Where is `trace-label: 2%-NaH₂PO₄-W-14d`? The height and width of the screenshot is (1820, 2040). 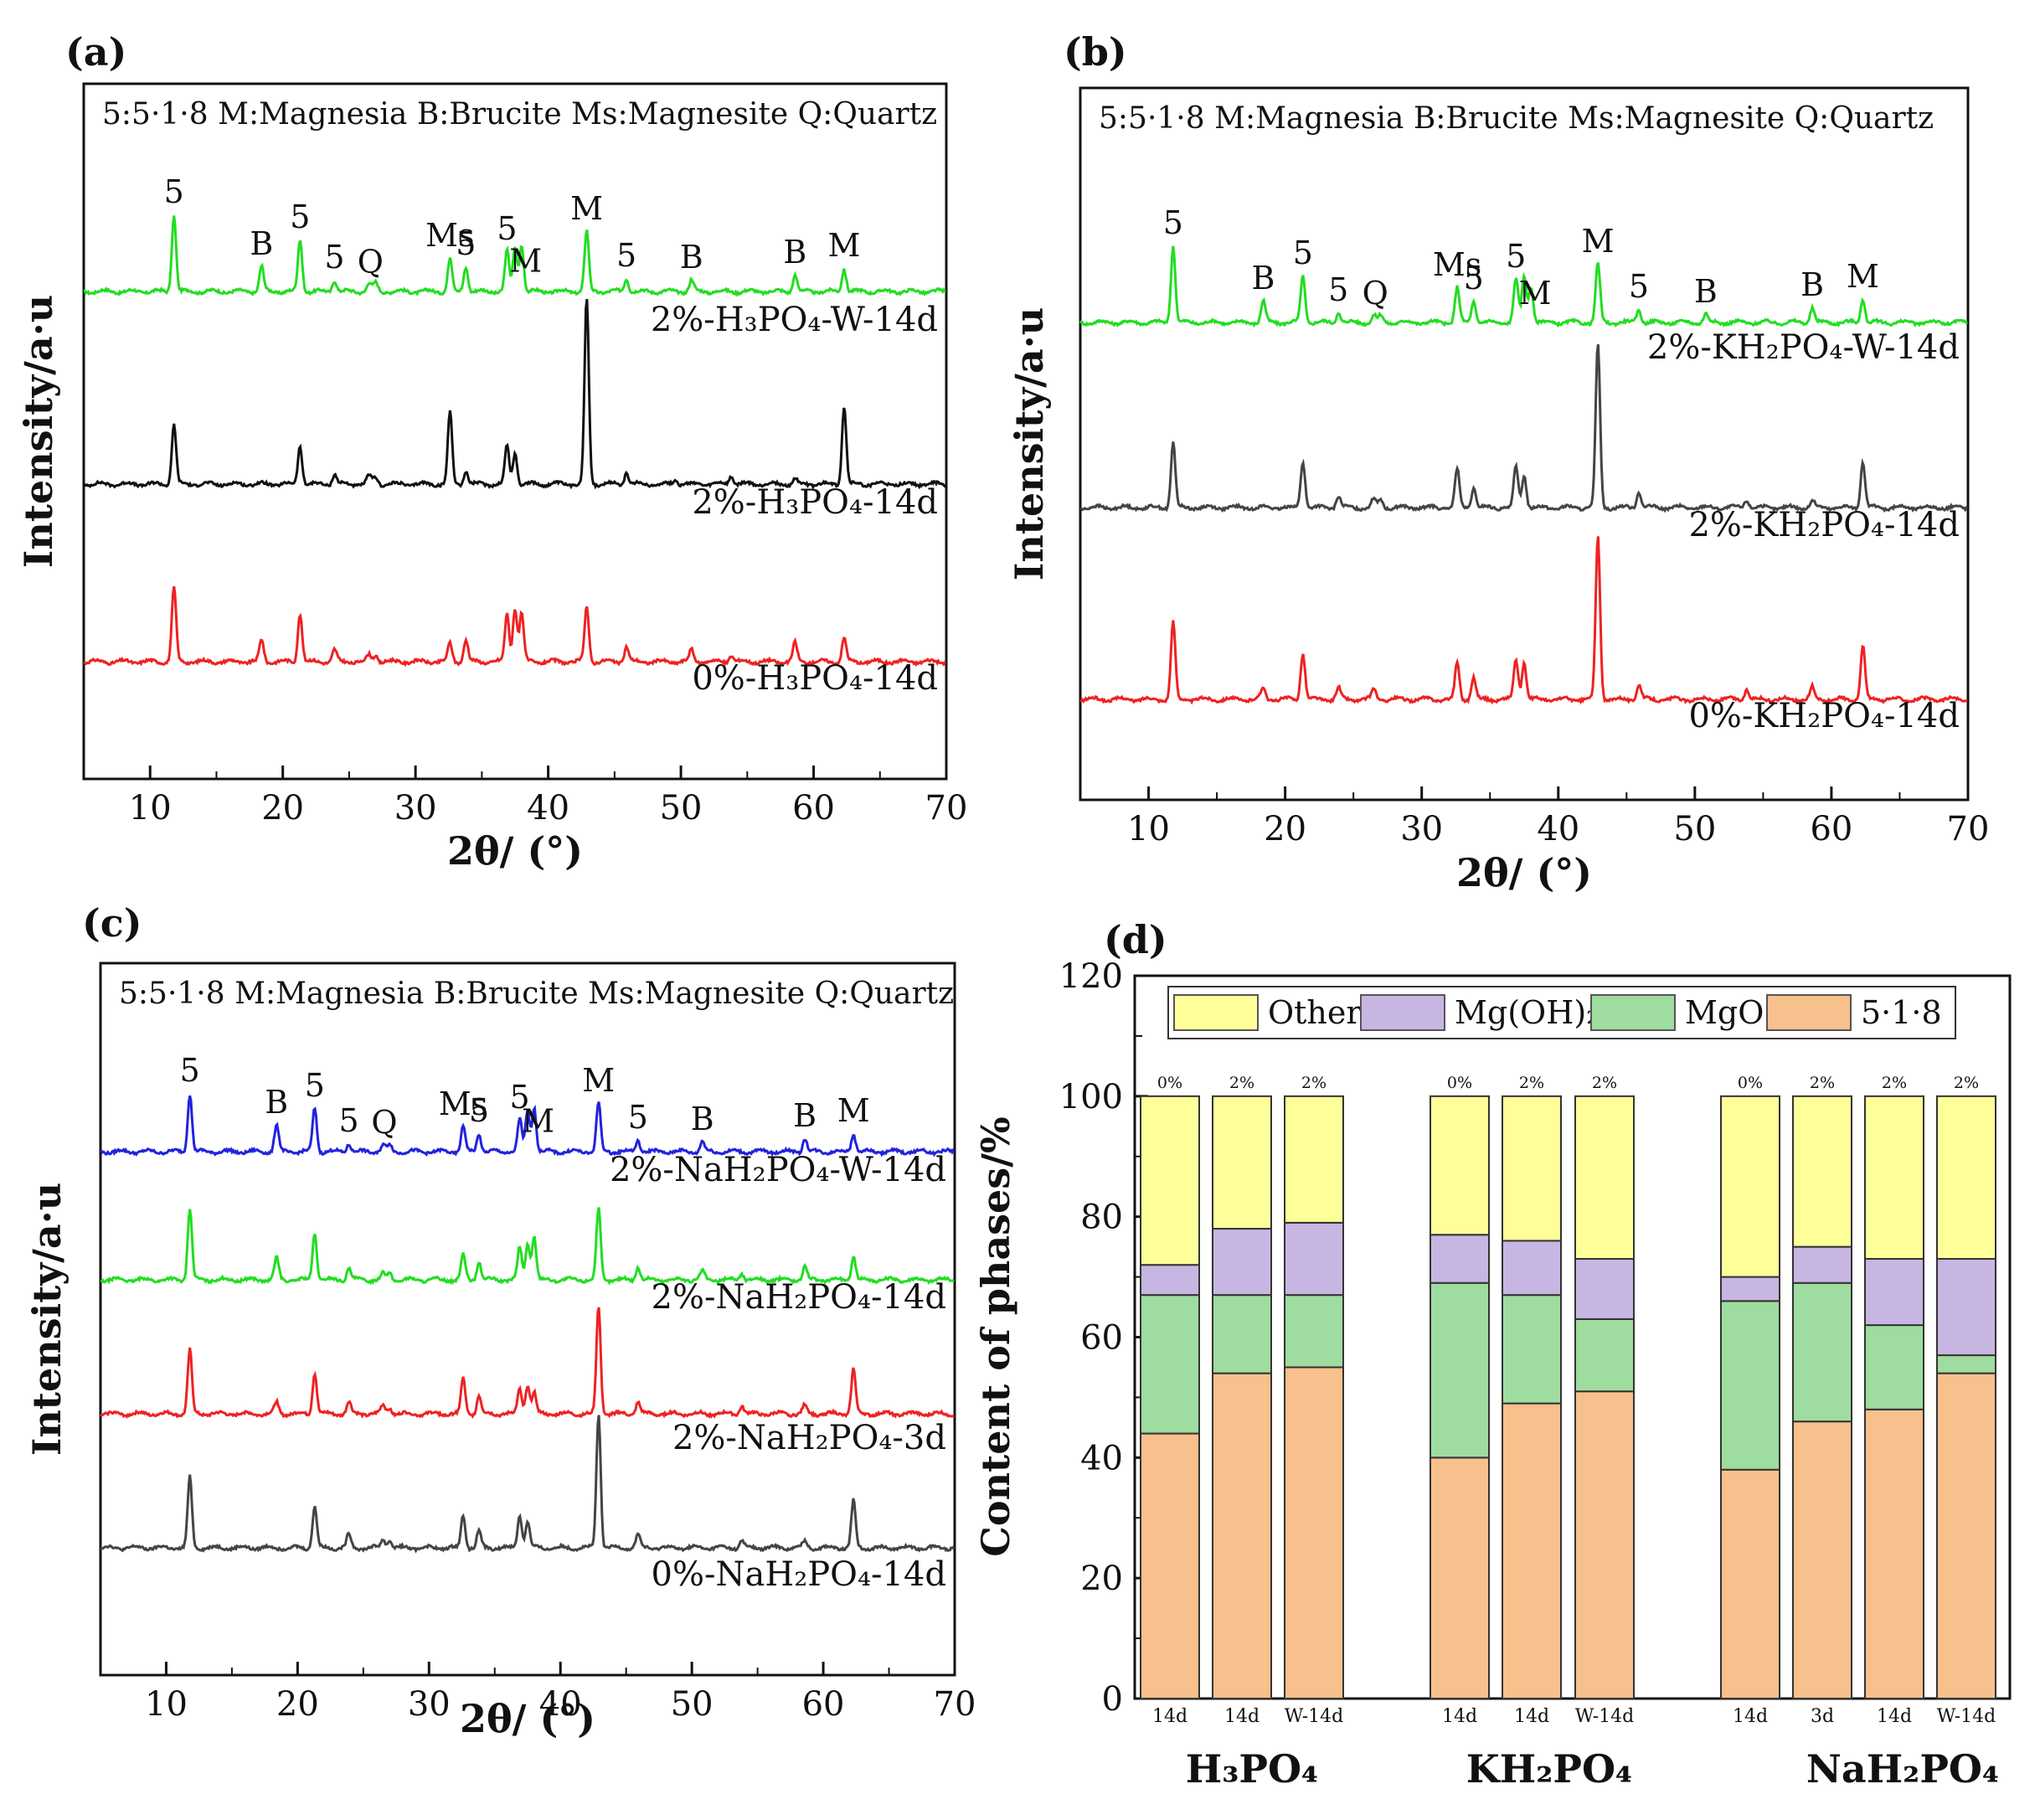
trace-label: 2%-NaH₂PO₄-W-14d is located at coordinates (778, 1170).